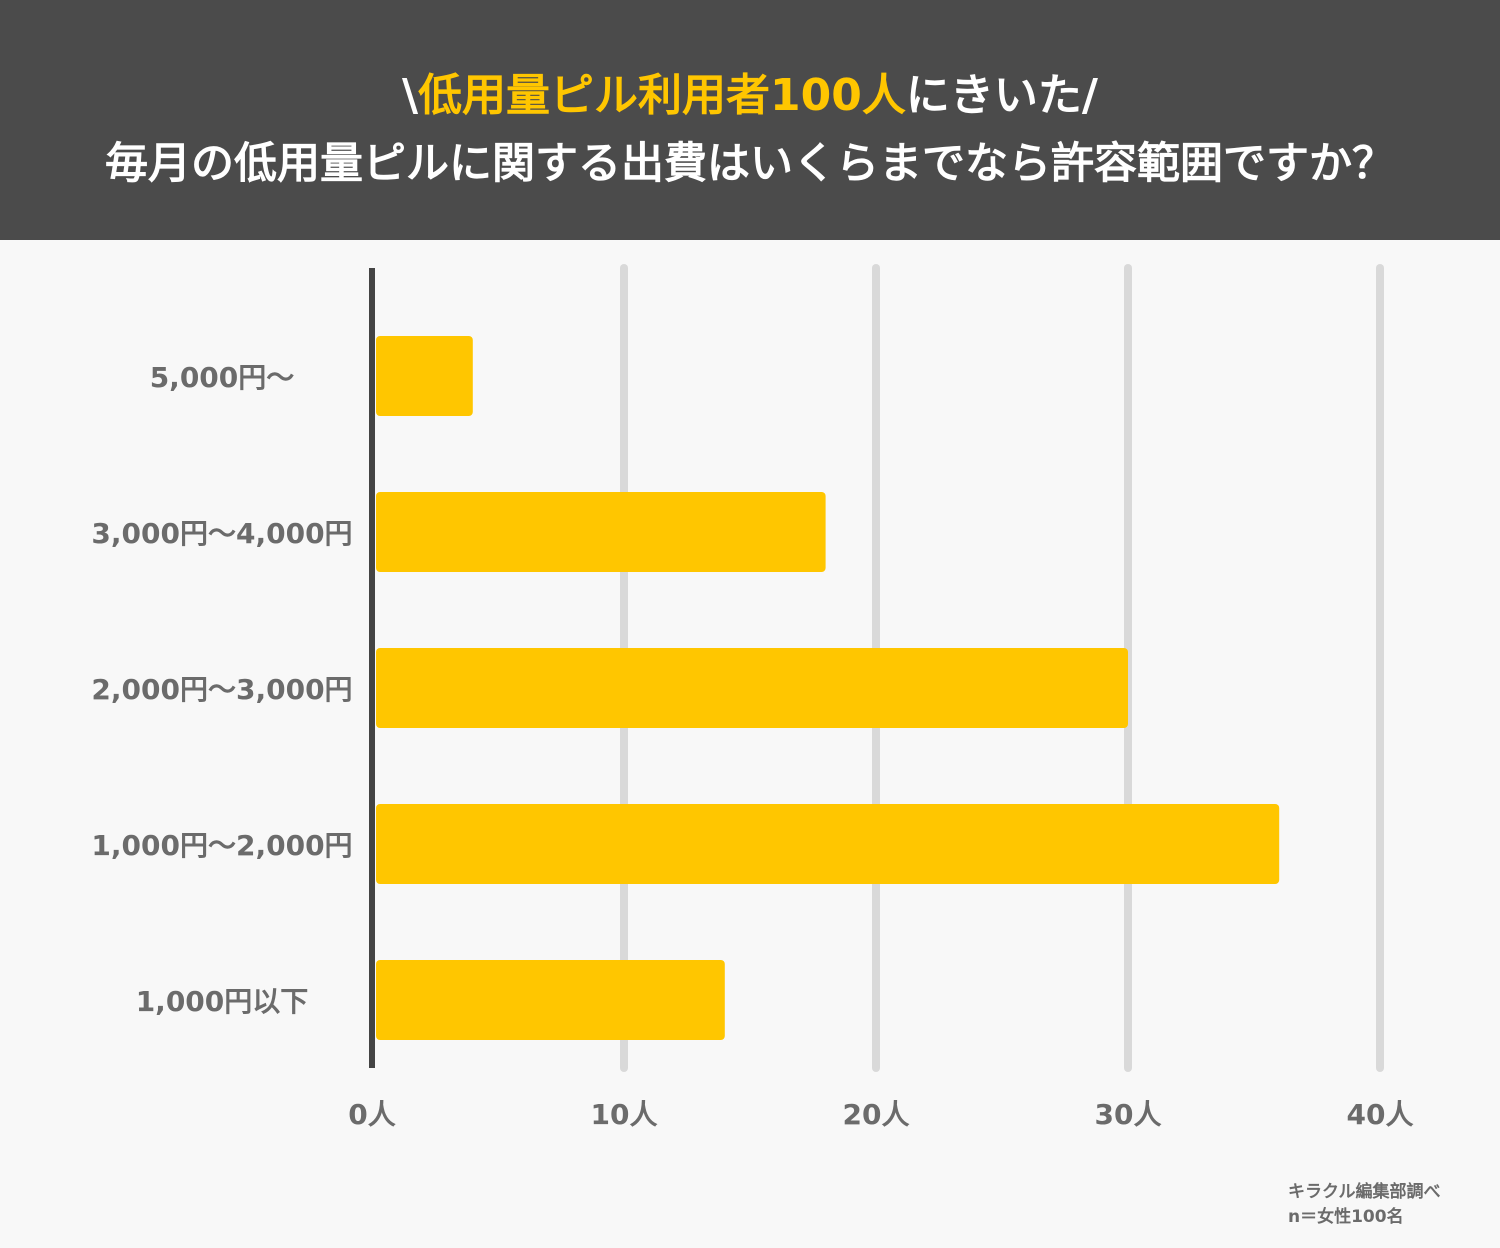  Describe the element at coordinates (371, 1114) in the screenshot. I see `x-tick-label-0: 0人` at that location.